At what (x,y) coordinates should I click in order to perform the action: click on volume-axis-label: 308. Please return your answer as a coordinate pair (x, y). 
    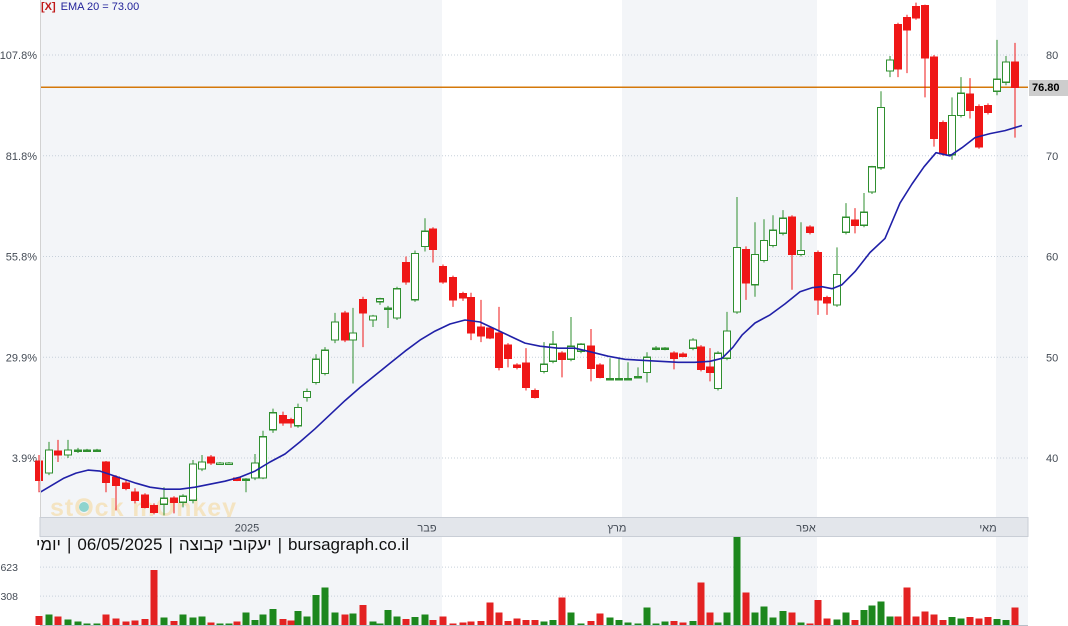
    Looking at the image, I should click on (9, 597).